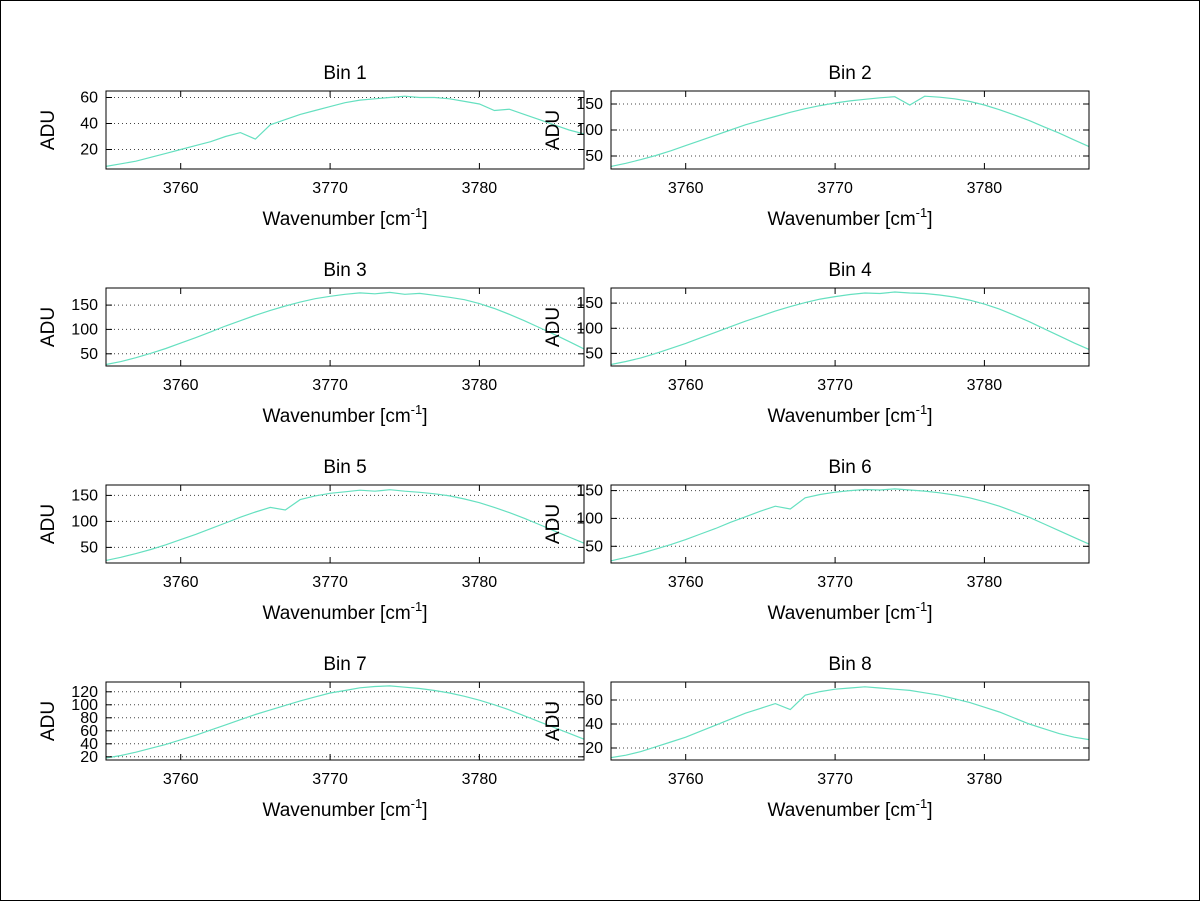 The height and width of the screenshot is (901, 1200). What do you see at coordinates (849, 467) in the screenshot?
I see `chart-title: Bin 6` at bounding box center [849, 467].